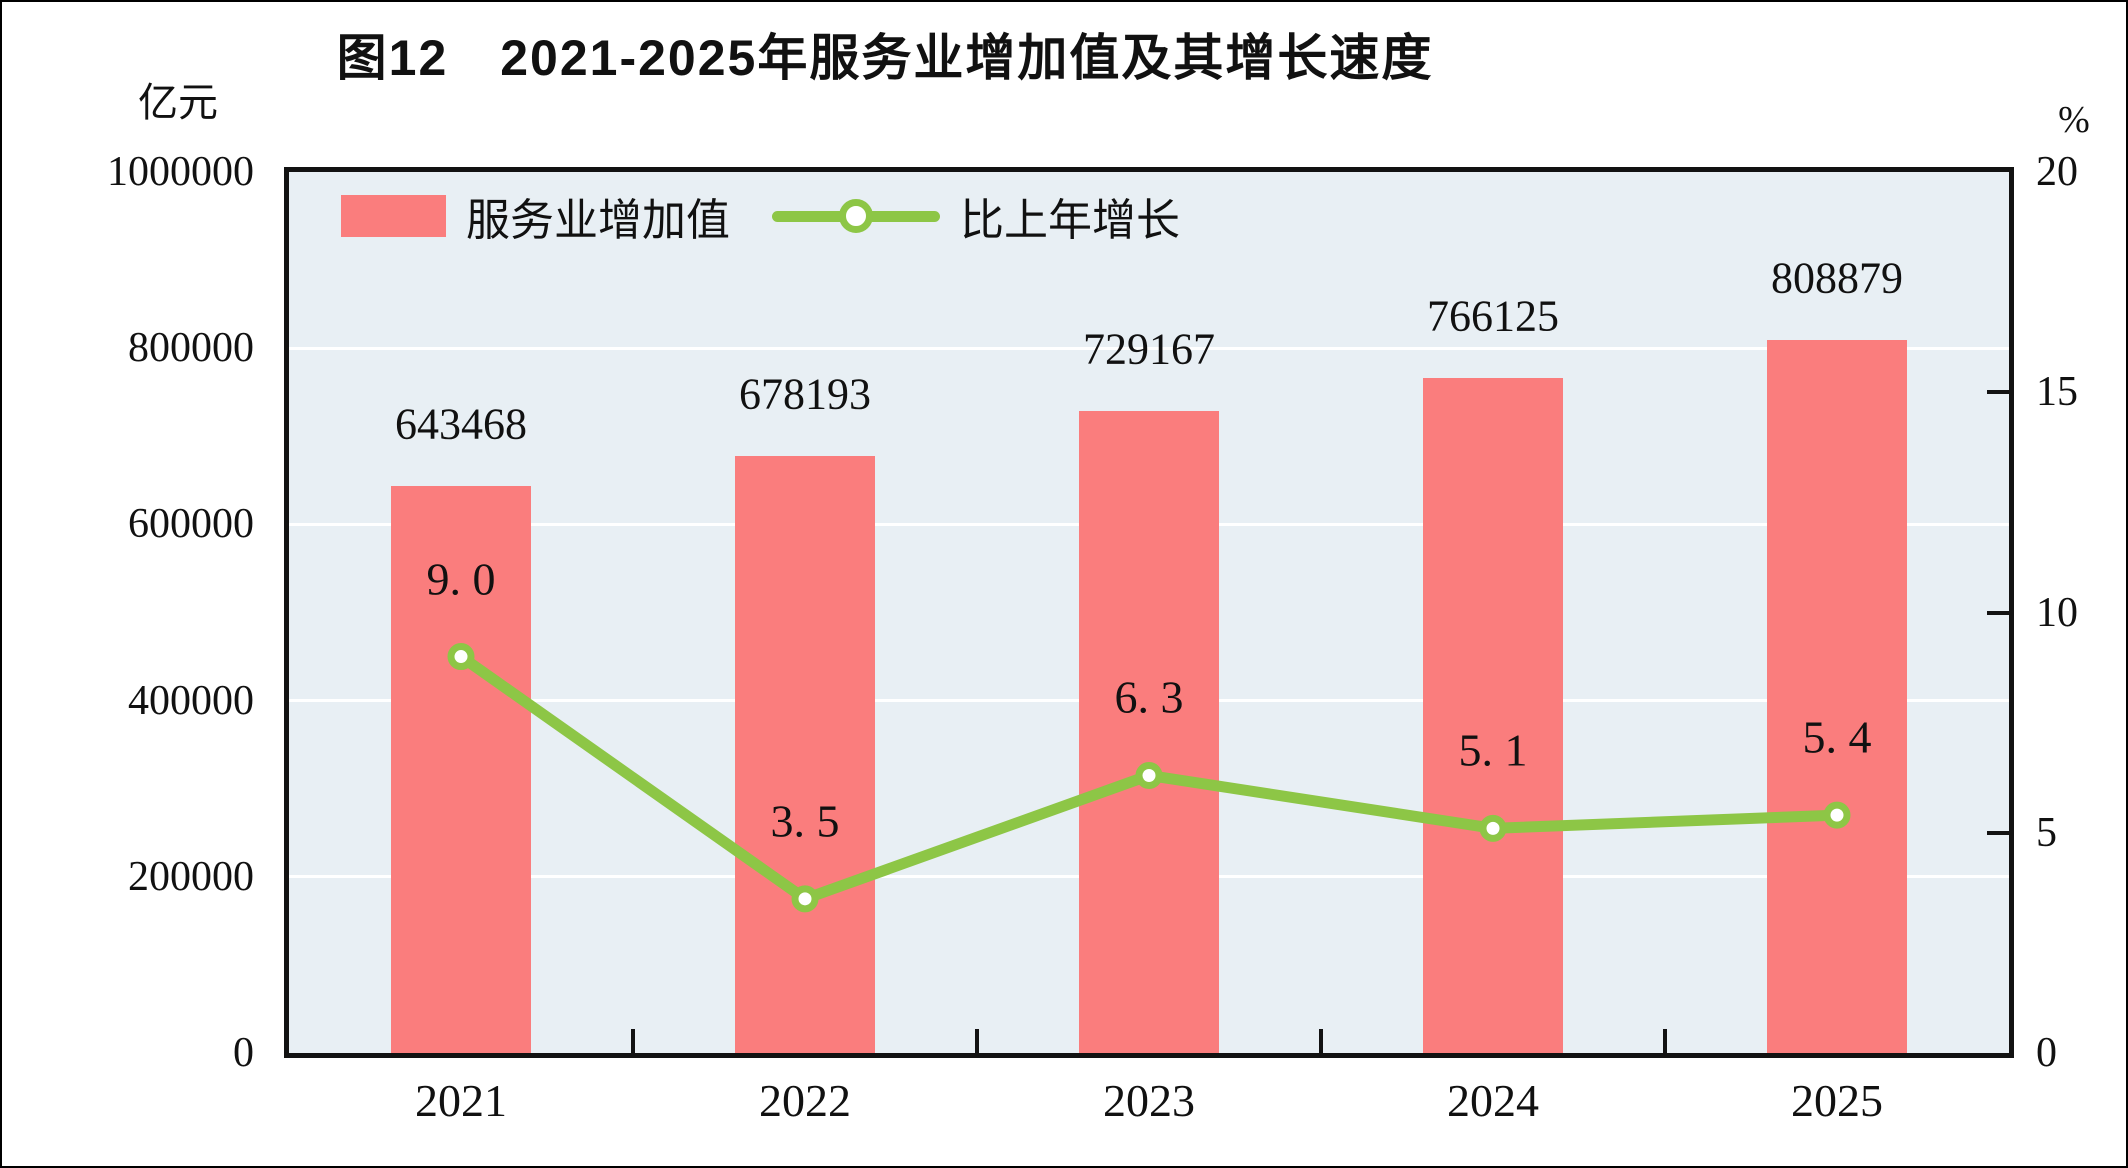  I want to click on rate-label-2023: 6. 3, so click(1149, 697).